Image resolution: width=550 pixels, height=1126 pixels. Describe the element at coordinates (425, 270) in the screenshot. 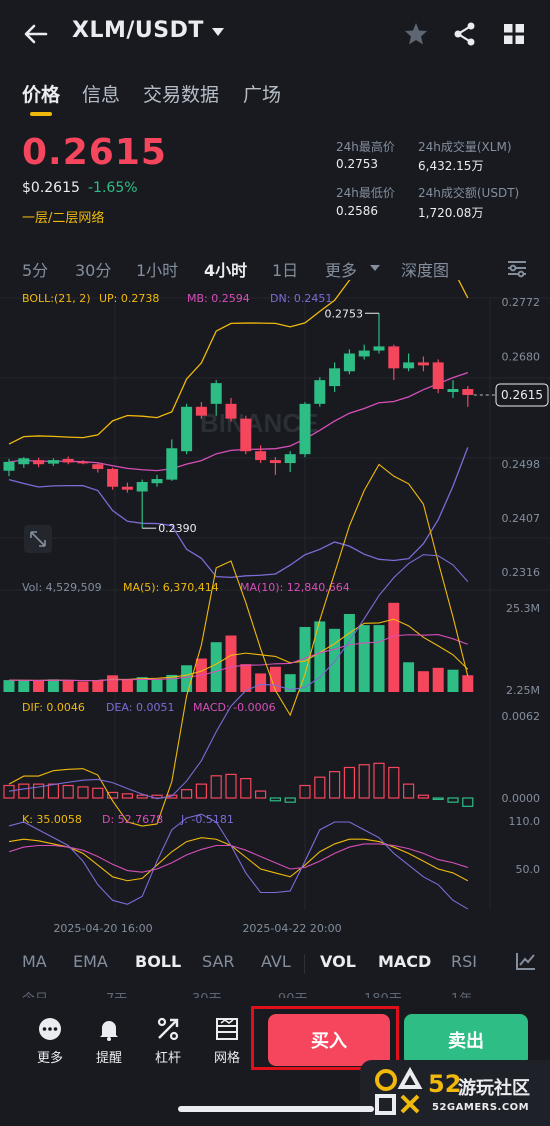

I see `depth-chart-tab: 深度图` at that location.